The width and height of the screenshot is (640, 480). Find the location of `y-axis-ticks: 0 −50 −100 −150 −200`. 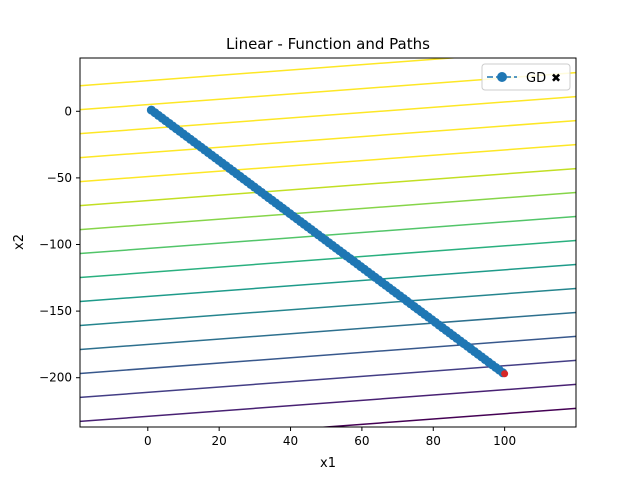

y-axis-ticks: 0 −50 −100 −150 −200 is located at coordinates (59, 244).